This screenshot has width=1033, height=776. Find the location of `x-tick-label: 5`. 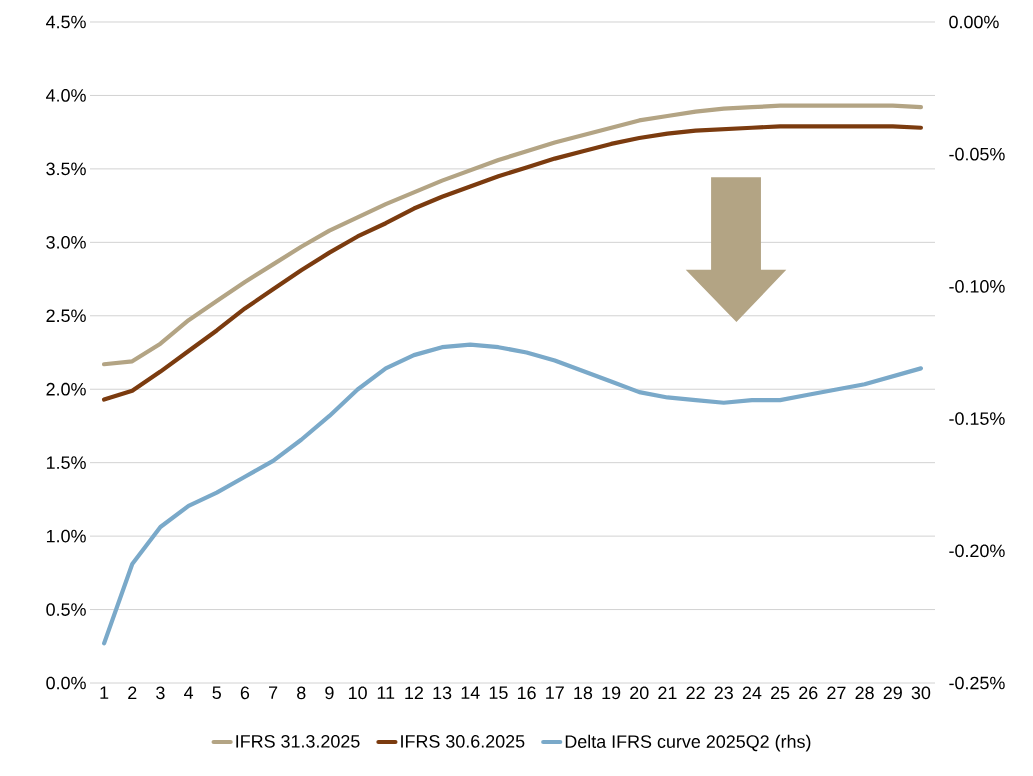

x-tick-label: 5 is located at coordinates (216, 693).